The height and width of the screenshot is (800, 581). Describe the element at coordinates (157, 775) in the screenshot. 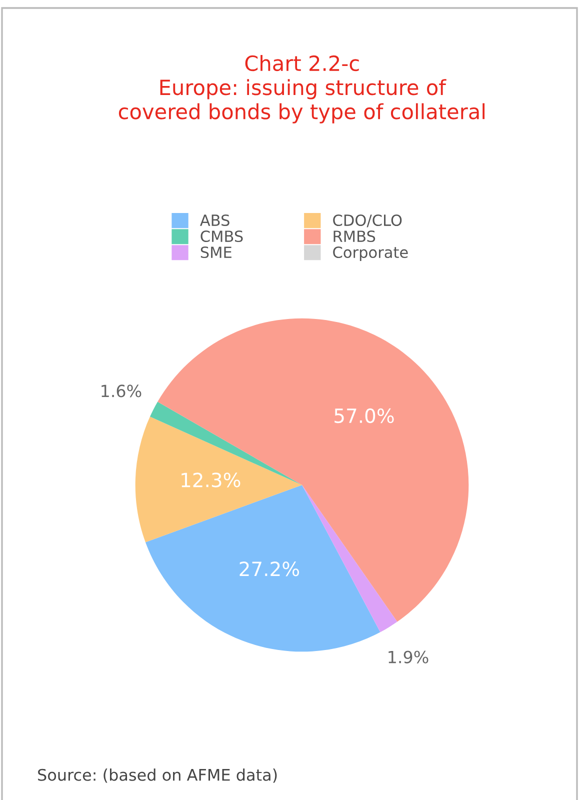

I see `source-note: Source: (based on AFME data)` at that location.